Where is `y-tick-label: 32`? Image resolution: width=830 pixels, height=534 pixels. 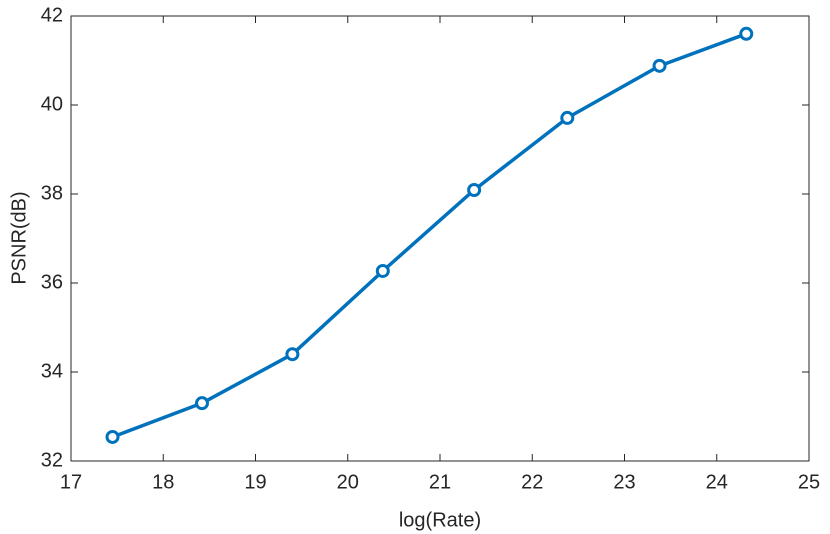
y-tick-label: 32 is located at coordinates (52, 460).